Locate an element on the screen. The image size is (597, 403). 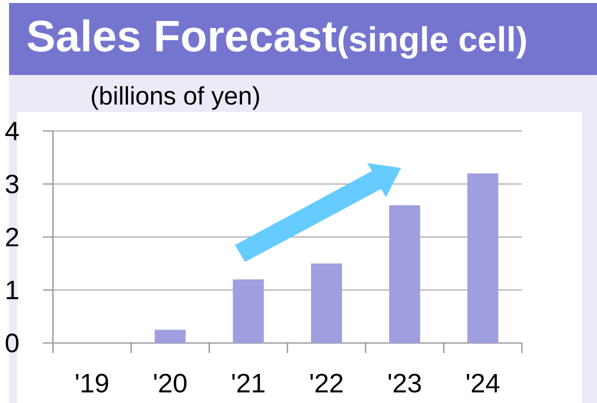
x-tick-label: '23 is located at coordinates (404, 383).